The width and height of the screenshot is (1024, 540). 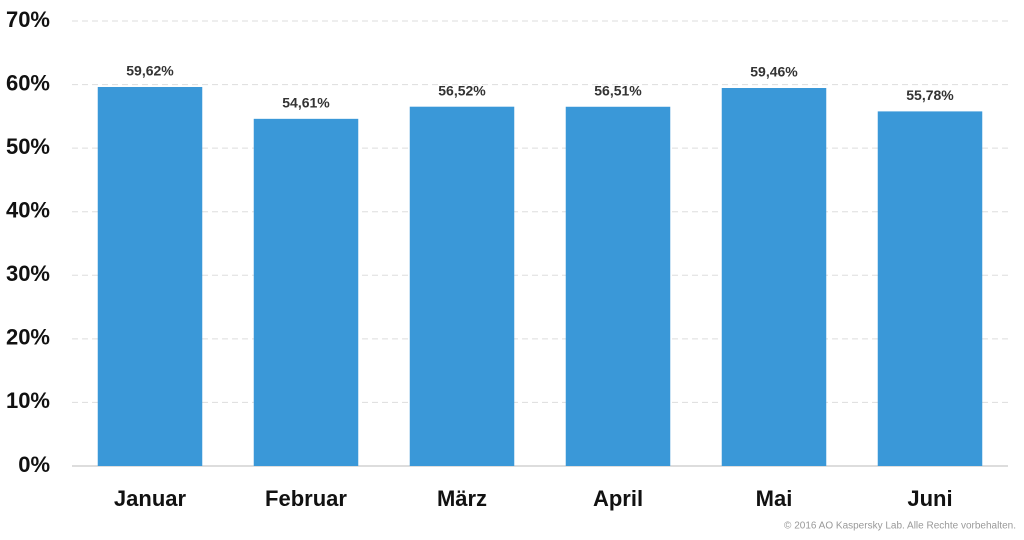 I want to click on value-label: 55,78%, so click(x=930, y=95).